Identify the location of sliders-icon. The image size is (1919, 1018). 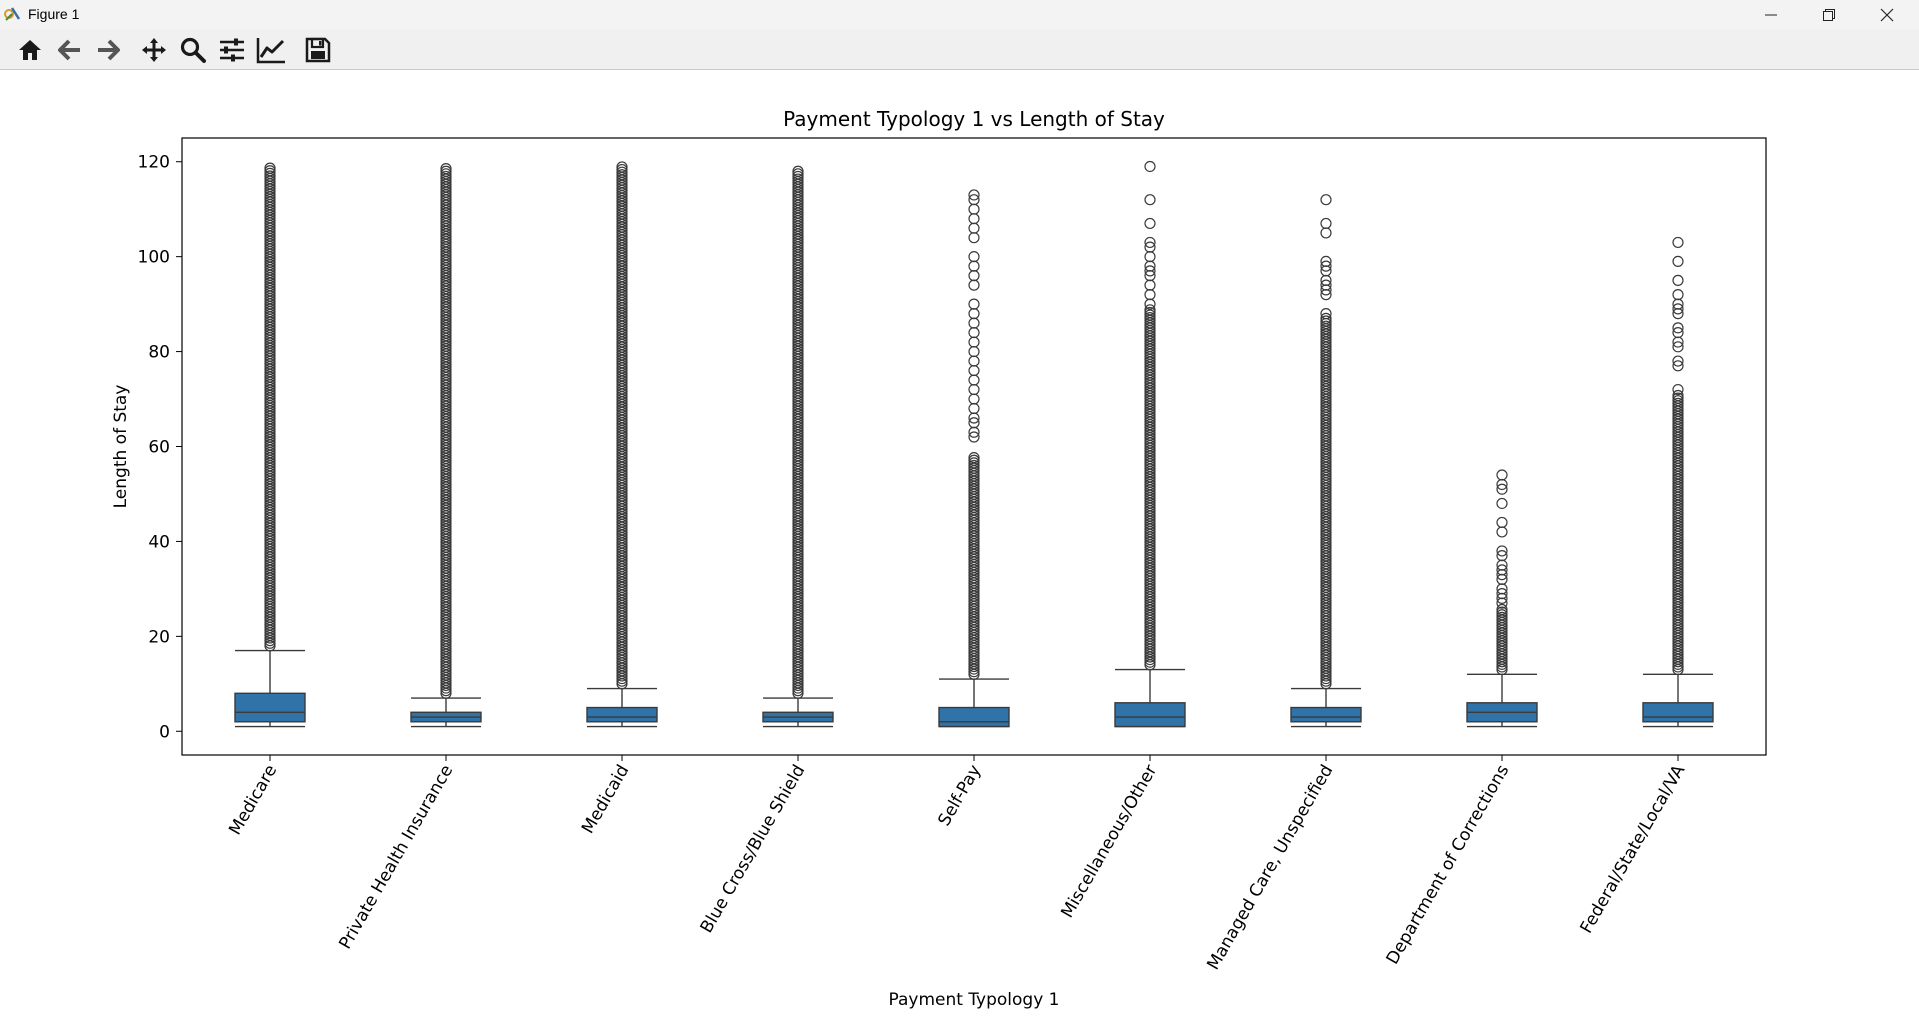
(232, 50).